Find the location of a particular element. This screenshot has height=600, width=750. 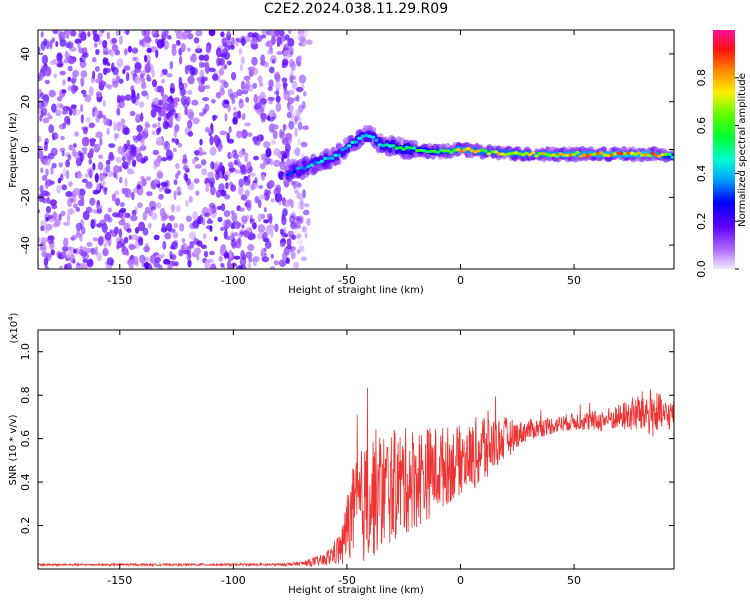

x-tick-label: 50 is located at coordinates (574, 280).